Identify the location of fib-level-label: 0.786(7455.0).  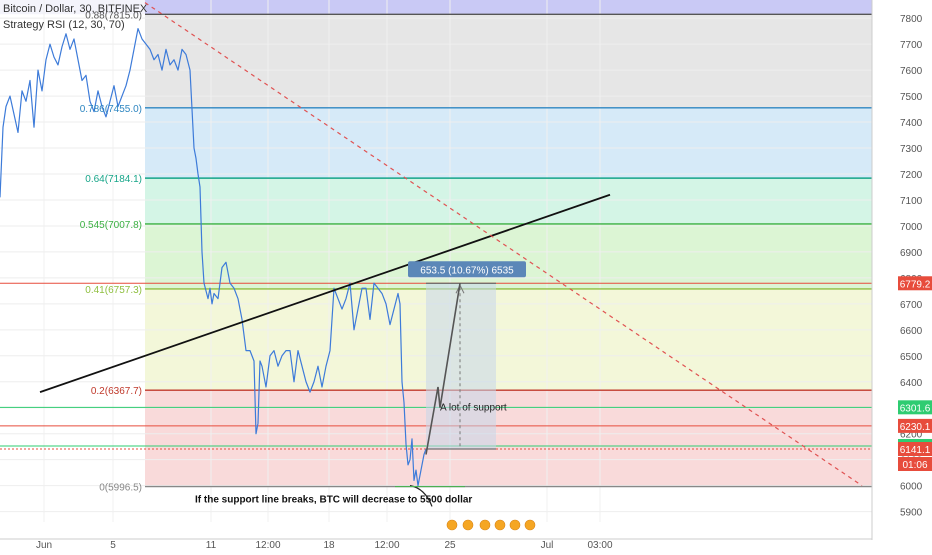
(111, 109).